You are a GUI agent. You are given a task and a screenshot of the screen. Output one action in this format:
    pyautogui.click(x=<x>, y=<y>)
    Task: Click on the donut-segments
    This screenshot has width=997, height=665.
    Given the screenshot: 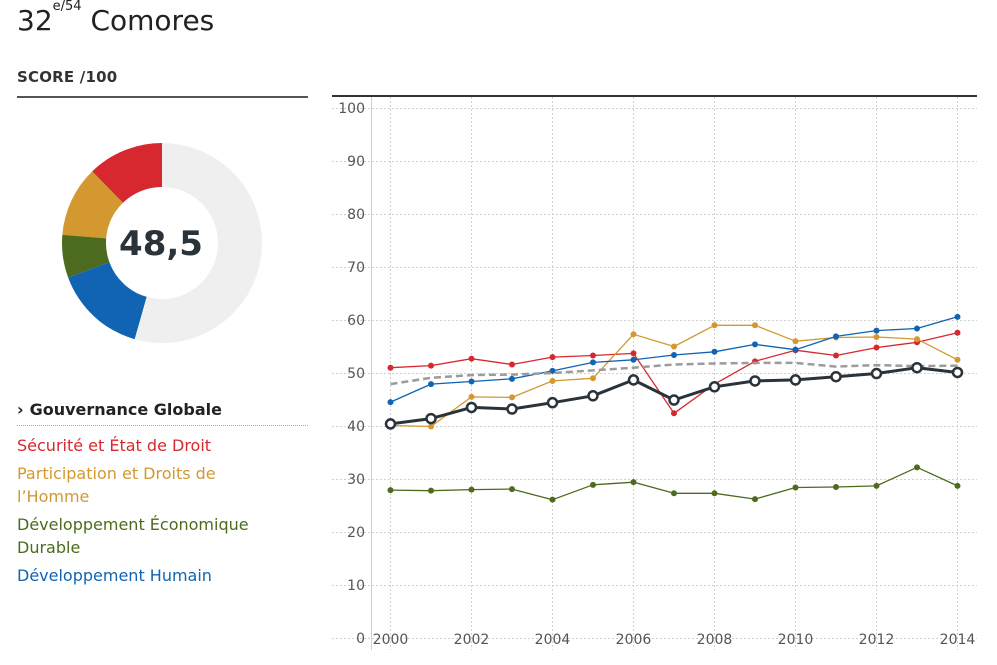 What is the action you would take?
    pyautogui.click(x=162, y=243)
    